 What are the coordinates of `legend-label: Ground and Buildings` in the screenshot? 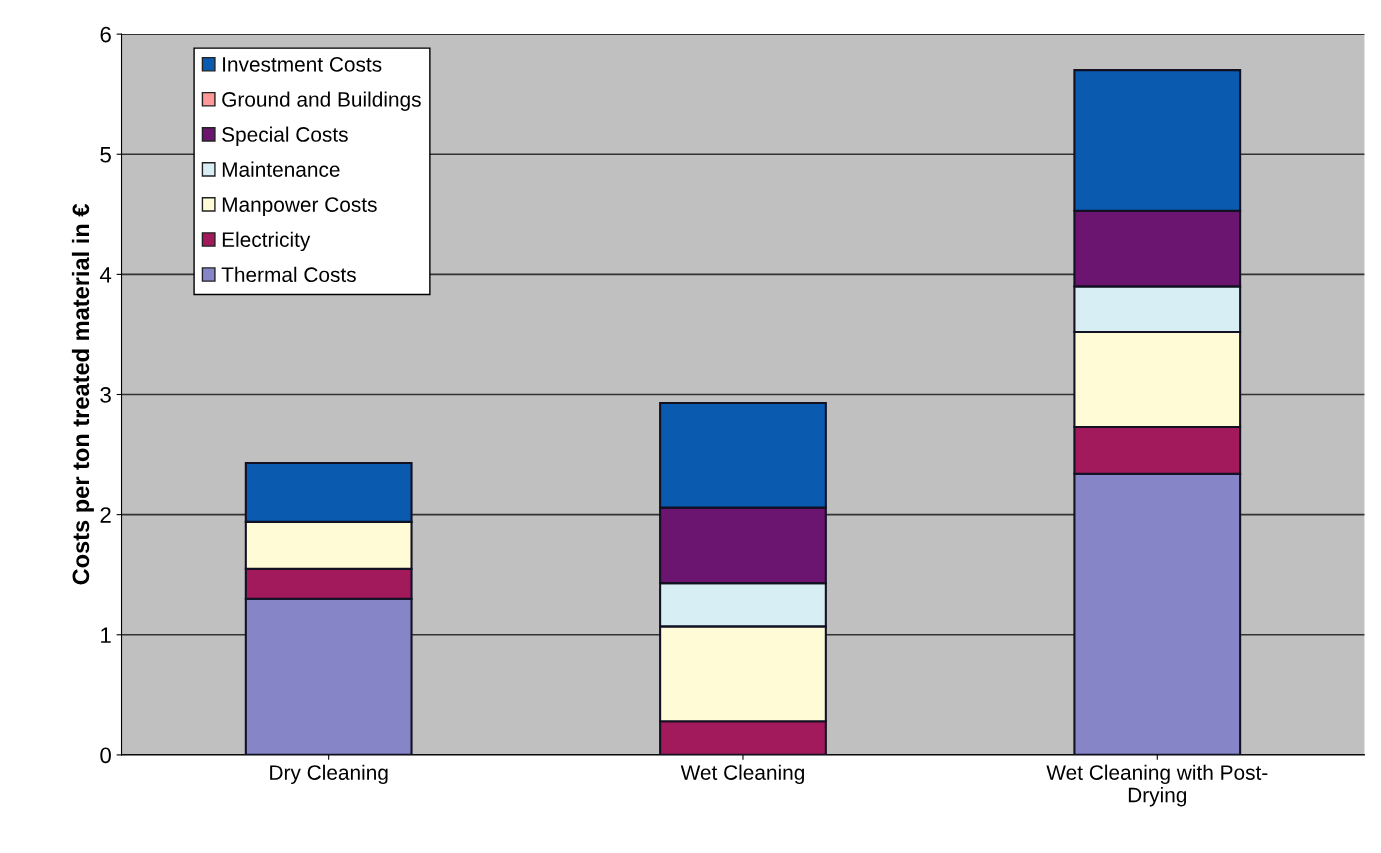 It's located at (321, 101).